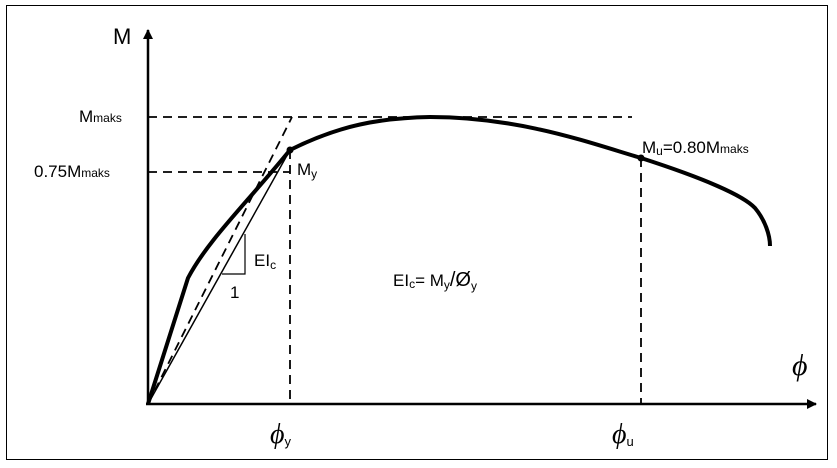  I want to click on yield-moment-label: My, so click(307, 170).